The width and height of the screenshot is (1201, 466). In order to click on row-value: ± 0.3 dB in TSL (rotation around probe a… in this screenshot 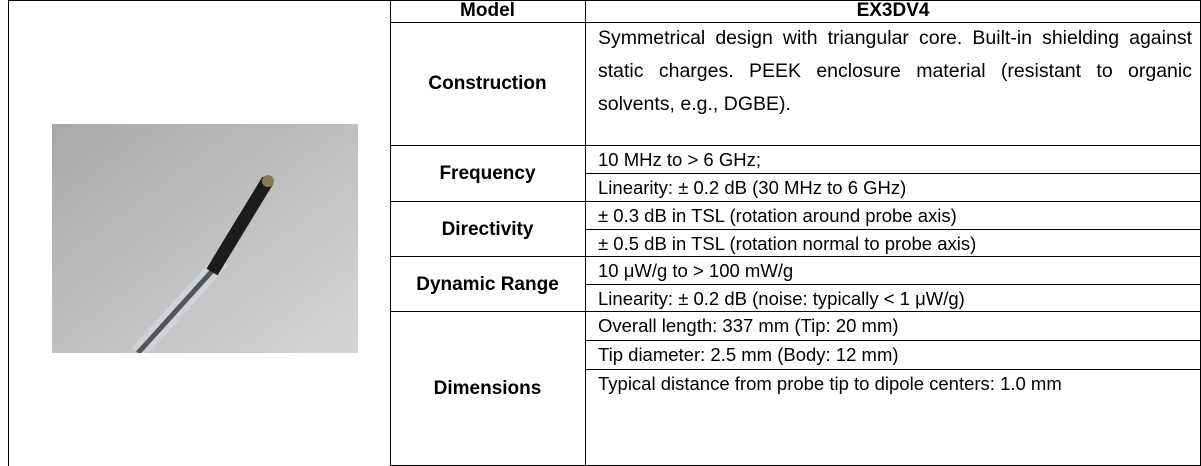, I will do `click(893, 229)`.